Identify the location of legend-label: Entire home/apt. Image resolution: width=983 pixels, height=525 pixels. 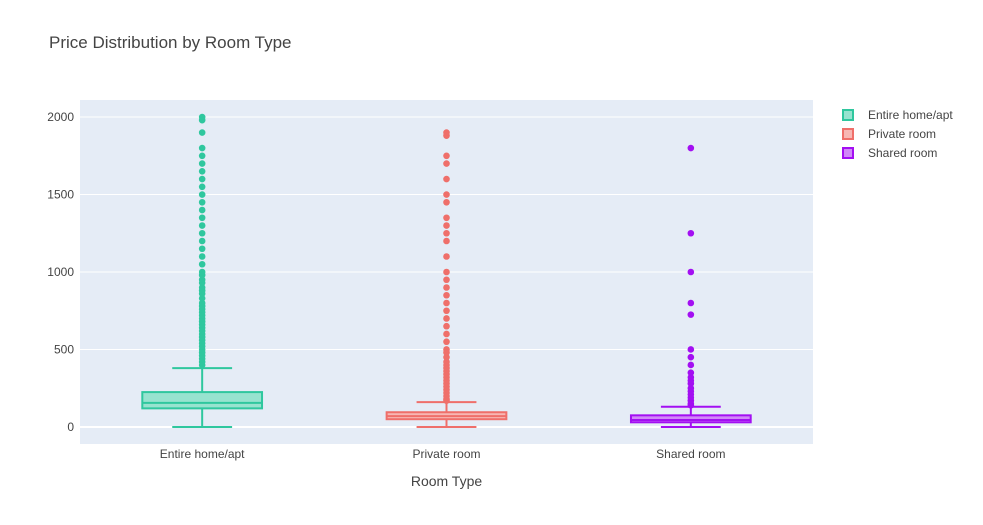
(910, 114).